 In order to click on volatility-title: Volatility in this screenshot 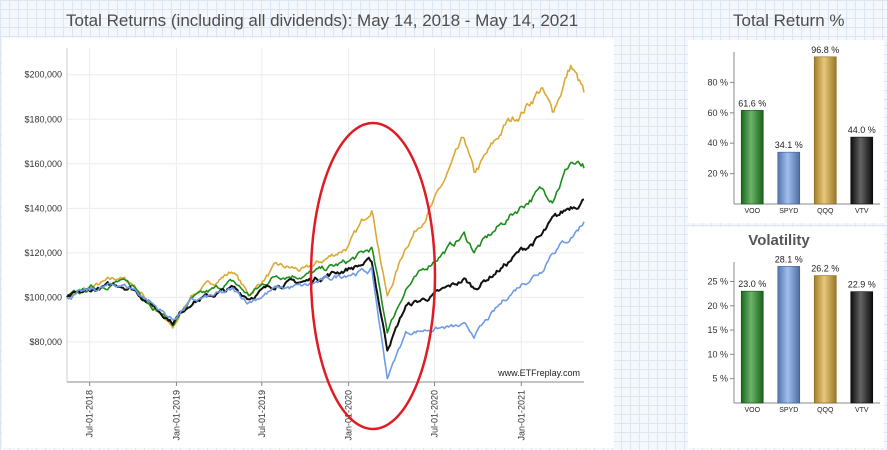, I will do `click(779, 240)`.